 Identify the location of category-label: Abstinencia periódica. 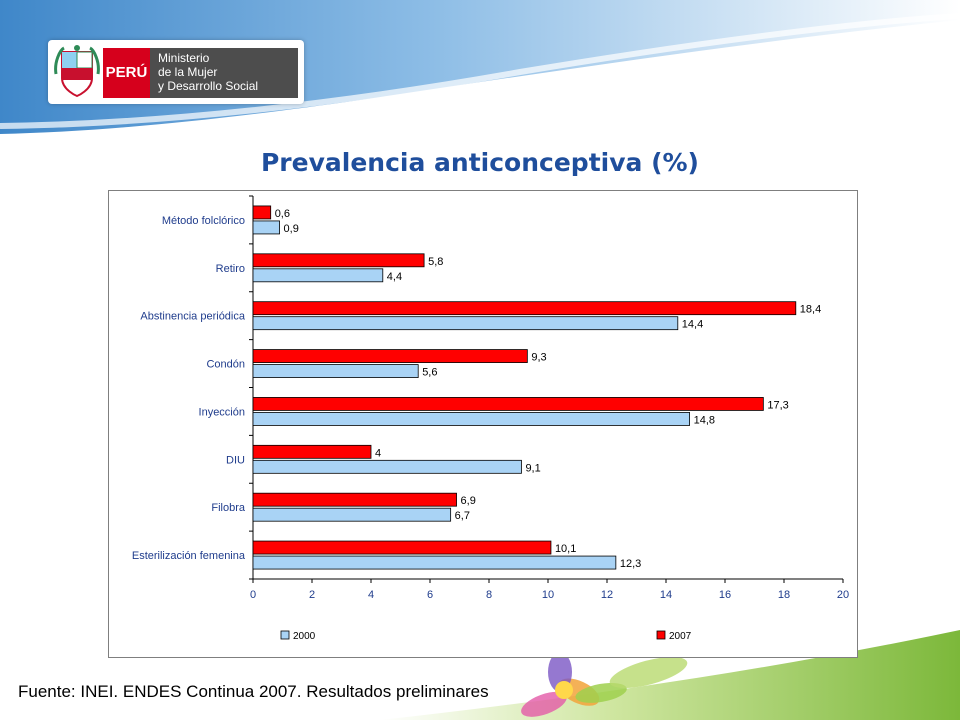
(192, 317).